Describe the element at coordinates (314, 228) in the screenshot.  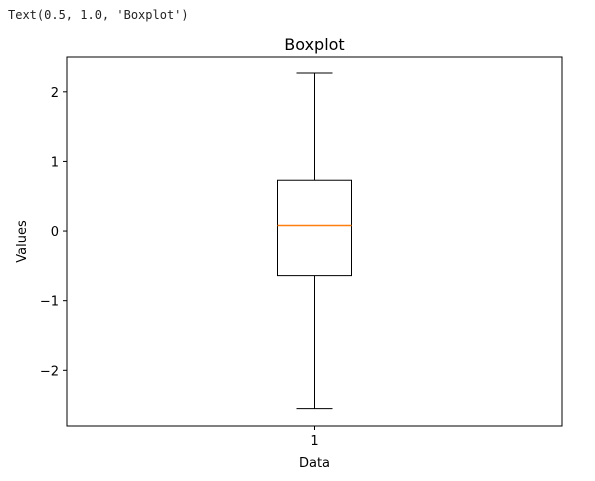
I see `iqr-box` at that location.